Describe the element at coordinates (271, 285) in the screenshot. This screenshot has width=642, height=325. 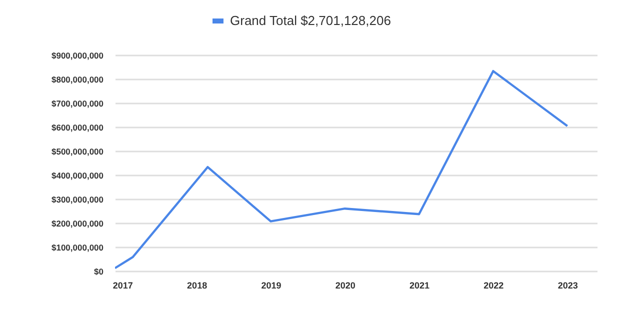
I see `x-tick-label: 2019` at that location.